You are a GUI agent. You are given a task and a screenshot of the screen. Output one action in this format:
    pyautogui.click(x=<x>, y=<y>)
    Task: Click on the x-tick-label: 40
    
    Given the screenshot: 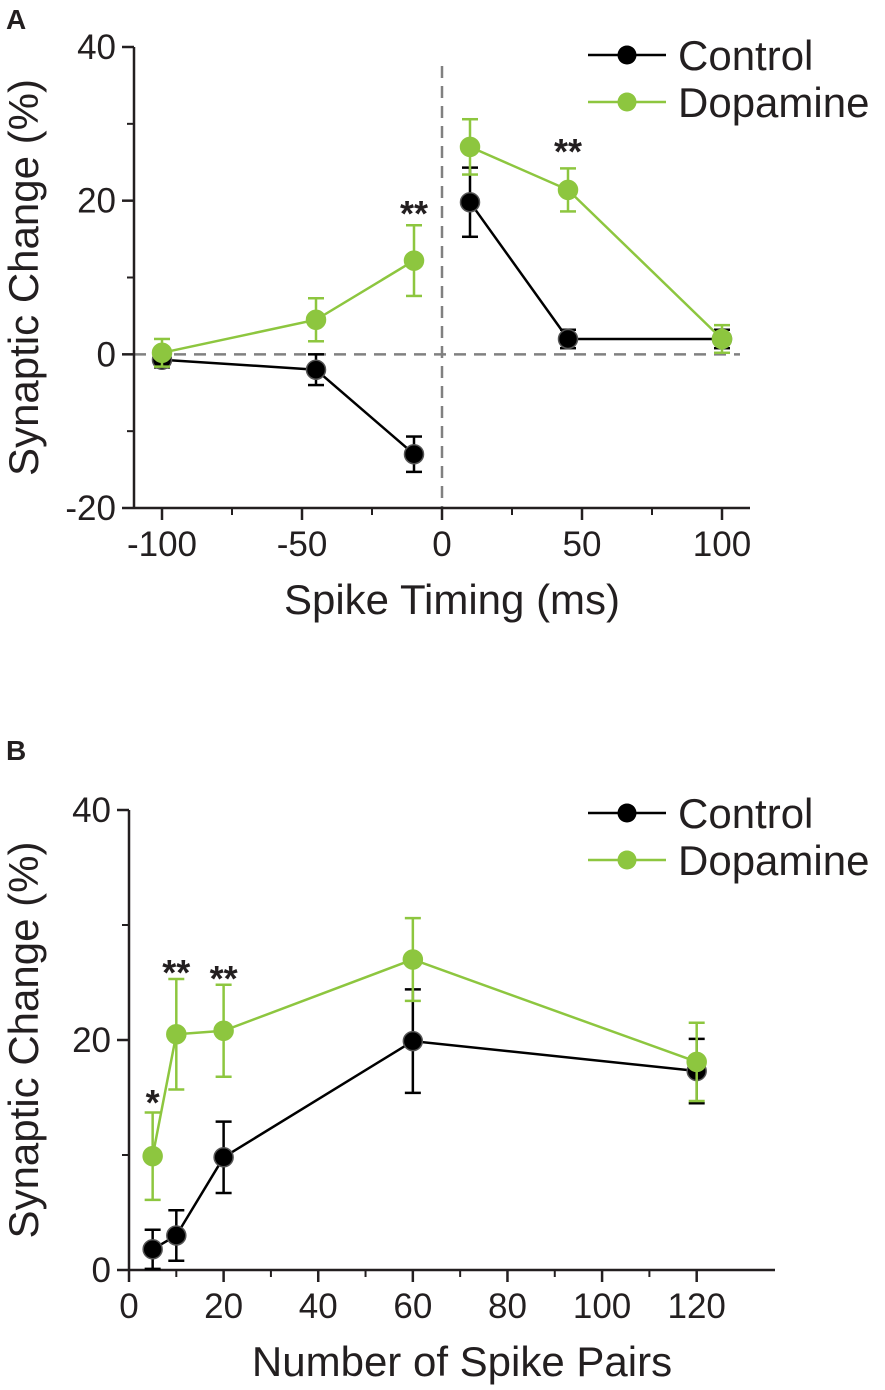 What is the action you would take?
    pyautogui.click(x=318, y=1306)
    